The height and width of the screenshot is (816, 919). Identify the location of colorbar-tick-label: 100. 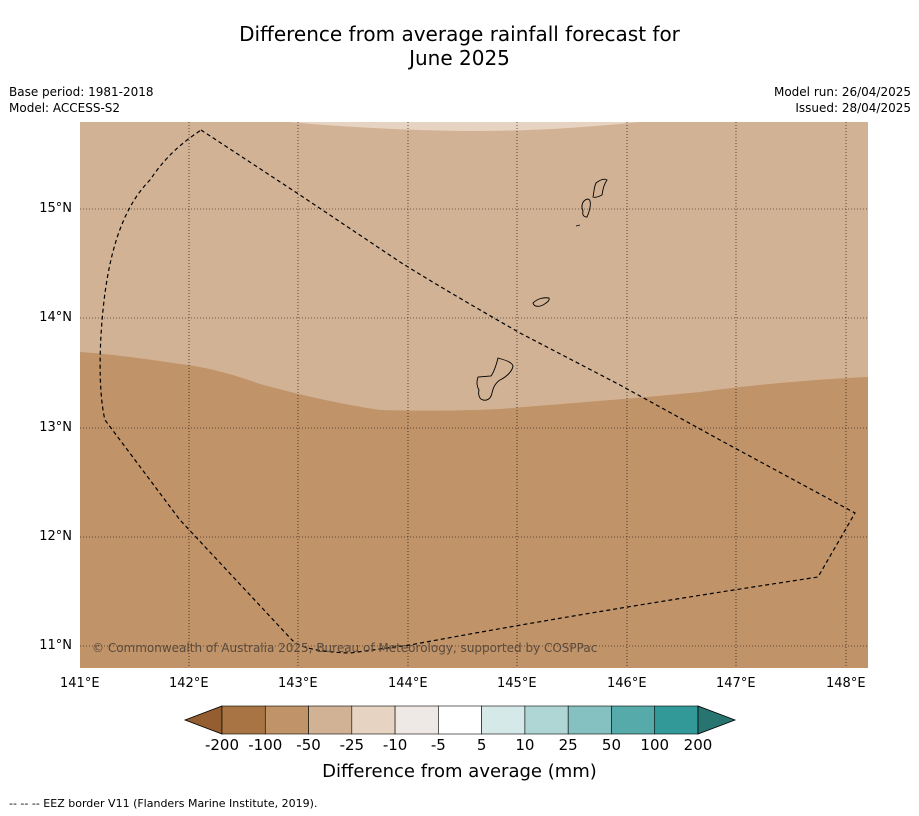
(655, 745).